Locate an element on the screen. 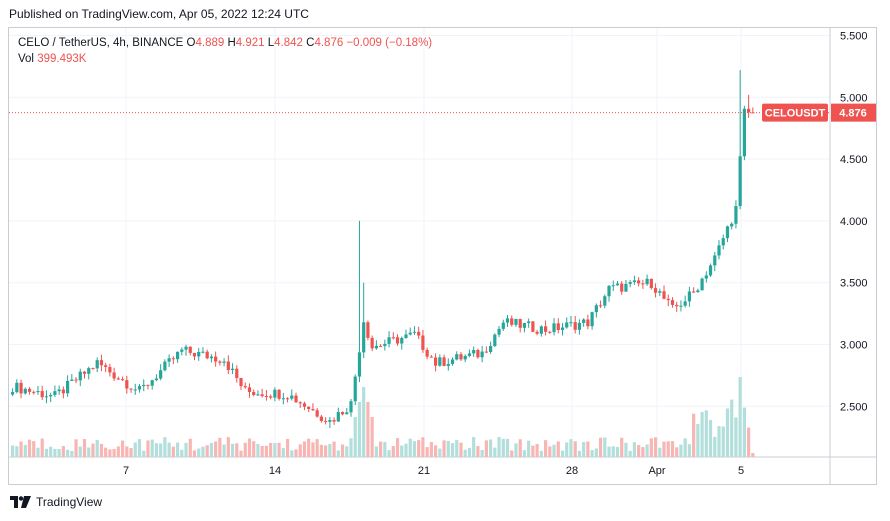 The height and width of the screenshot is (521, 890). legend-volume-label: Vol is located at coordinates (26, 59).